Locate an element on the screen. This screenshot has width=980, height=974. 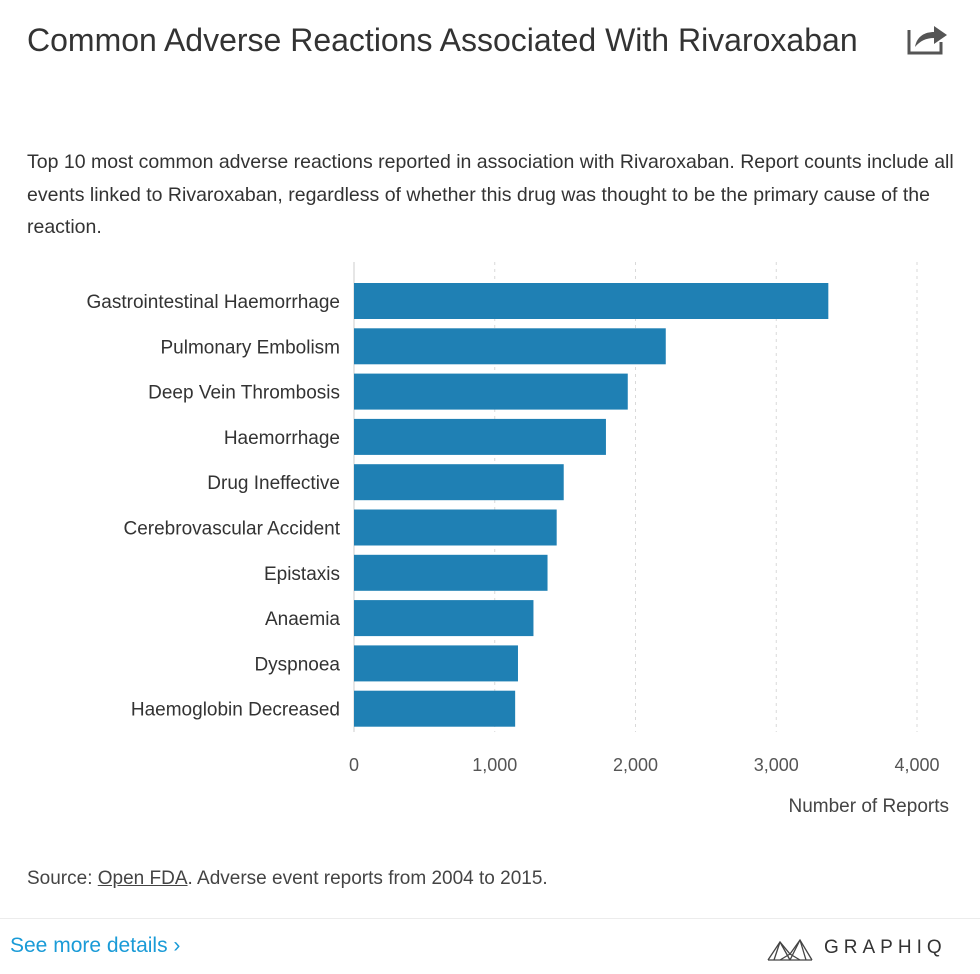
x-tick-label: 2,000 is located at coordinates (635, 765).